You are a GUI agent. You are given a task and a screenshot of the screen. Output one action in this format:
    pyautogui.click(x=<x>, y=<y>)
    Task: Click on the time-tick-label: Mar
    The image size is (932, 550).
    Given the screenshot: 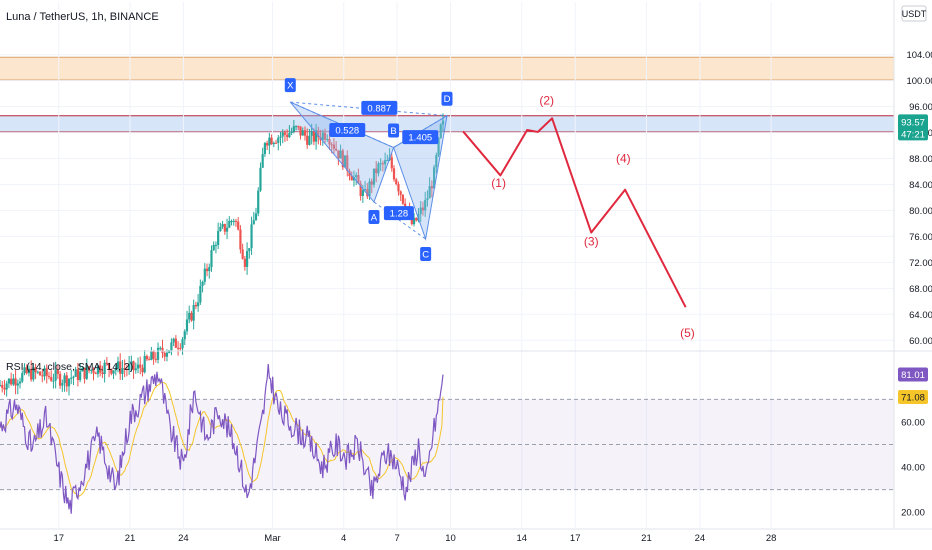 What is the action you would take?
    pyautogui.click(x=272, y=538)
    